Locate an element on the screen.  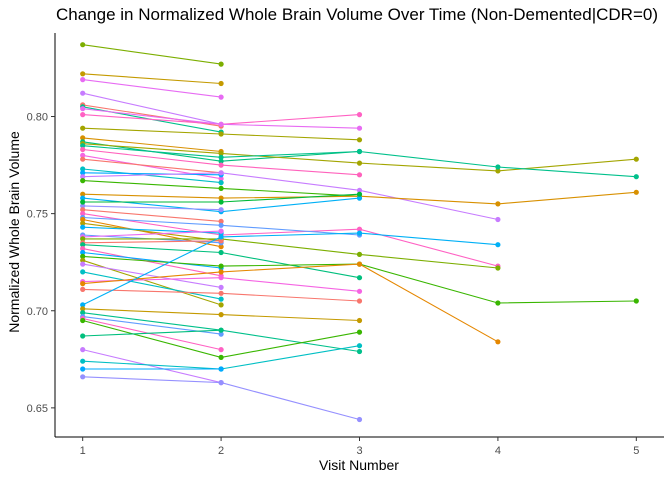
x-tick-label: 2 is located at coordinates (221, 451).